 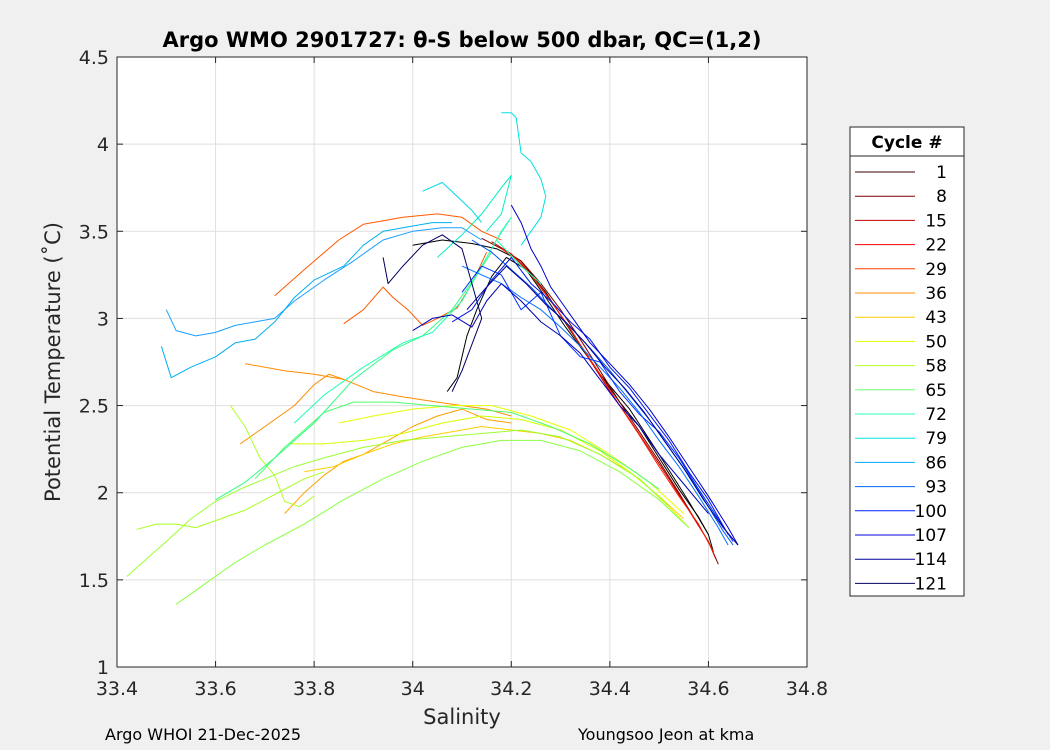 I want to click on series-line-cycle-65b, so click(x=354, y=376).